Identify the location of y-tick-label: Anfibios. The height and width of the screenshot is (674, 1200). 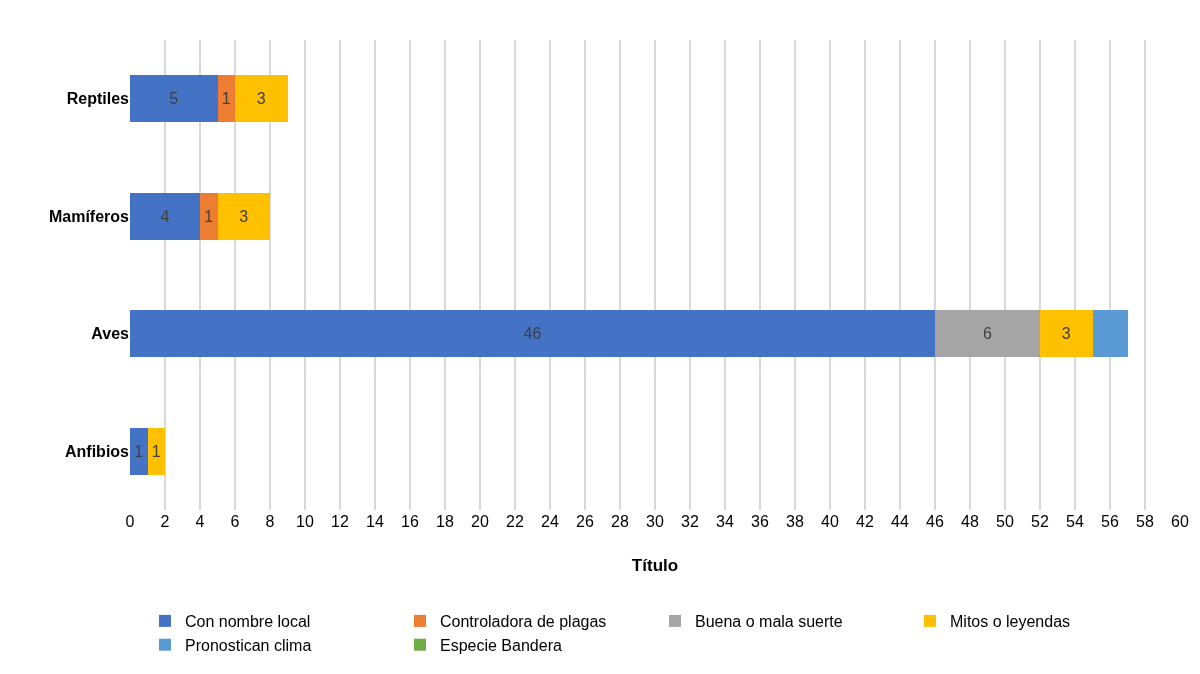
(97, 451).